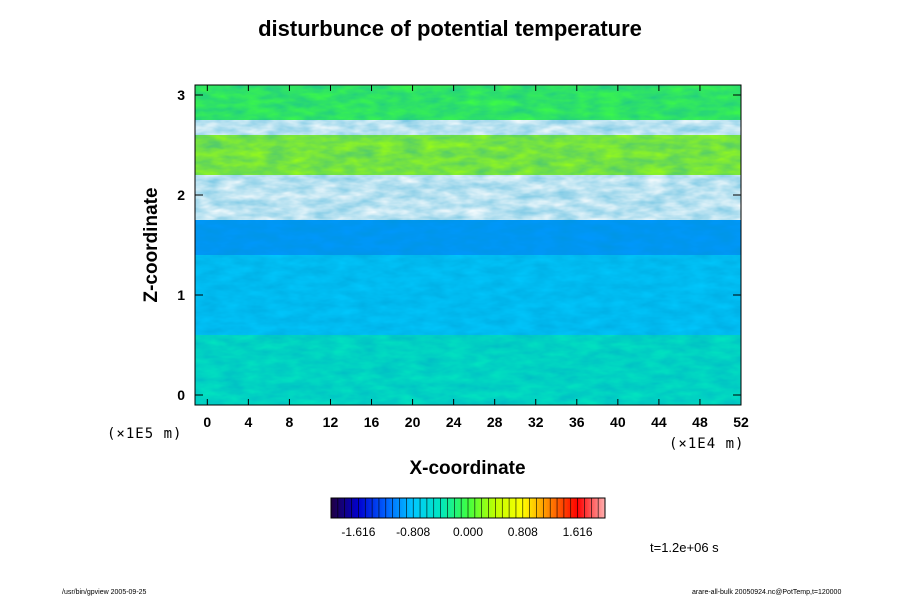 This screenshot has height=600, width=900. Describe the element at coordinates (207, 422) in the screenshot. I see `x-tick-label: 0` at that location.